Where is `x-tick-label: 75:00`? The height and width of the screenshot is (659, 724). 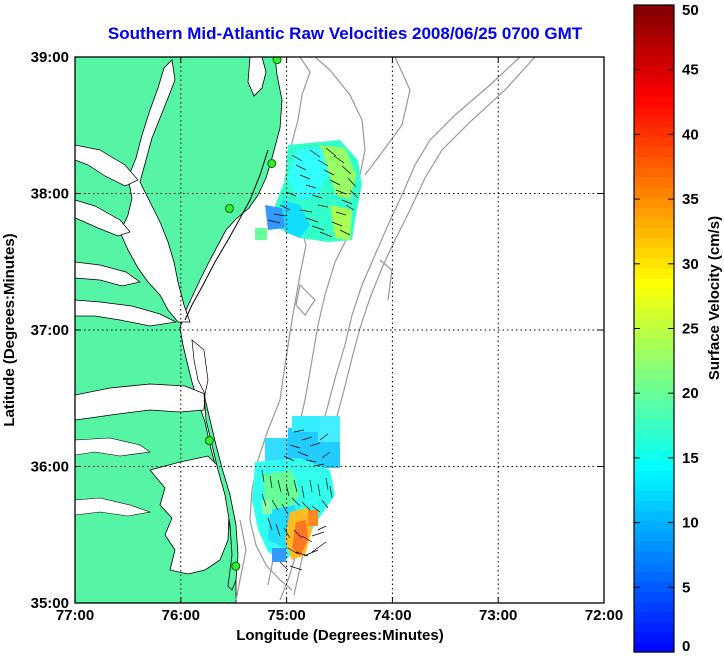
x-tick-label: 75:00 is located at coordinates (286, 615).